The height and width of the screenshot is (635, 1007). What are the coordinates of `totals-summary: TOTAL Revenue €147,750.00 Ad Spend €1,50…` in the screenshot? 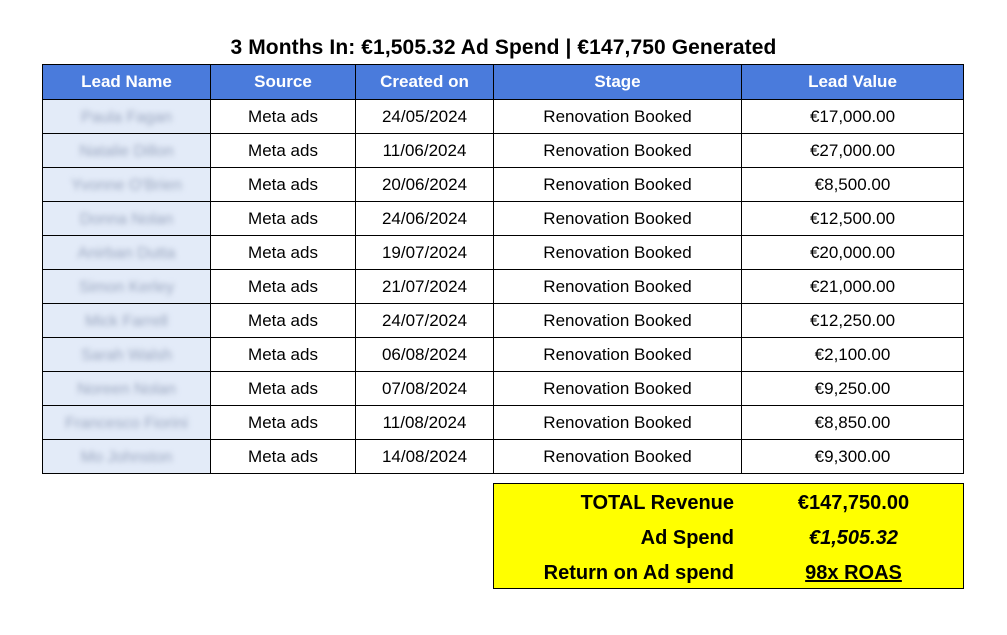 It's located at (728, 536).